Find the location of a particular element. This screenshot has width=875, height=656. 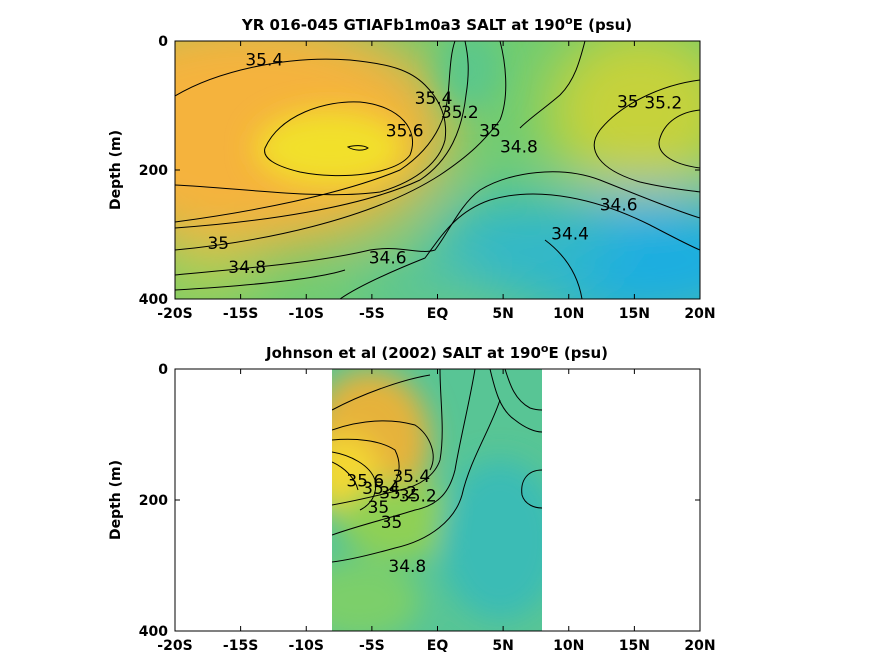

top-y-tick-label: 200 is located at coordinates (153, 171).